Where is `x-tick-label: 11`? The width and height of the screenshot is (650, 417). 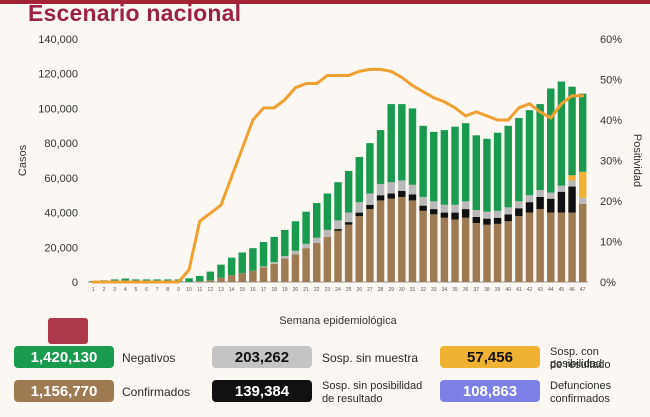
x-tick-label: 11 is located at coordinates (199, 290).